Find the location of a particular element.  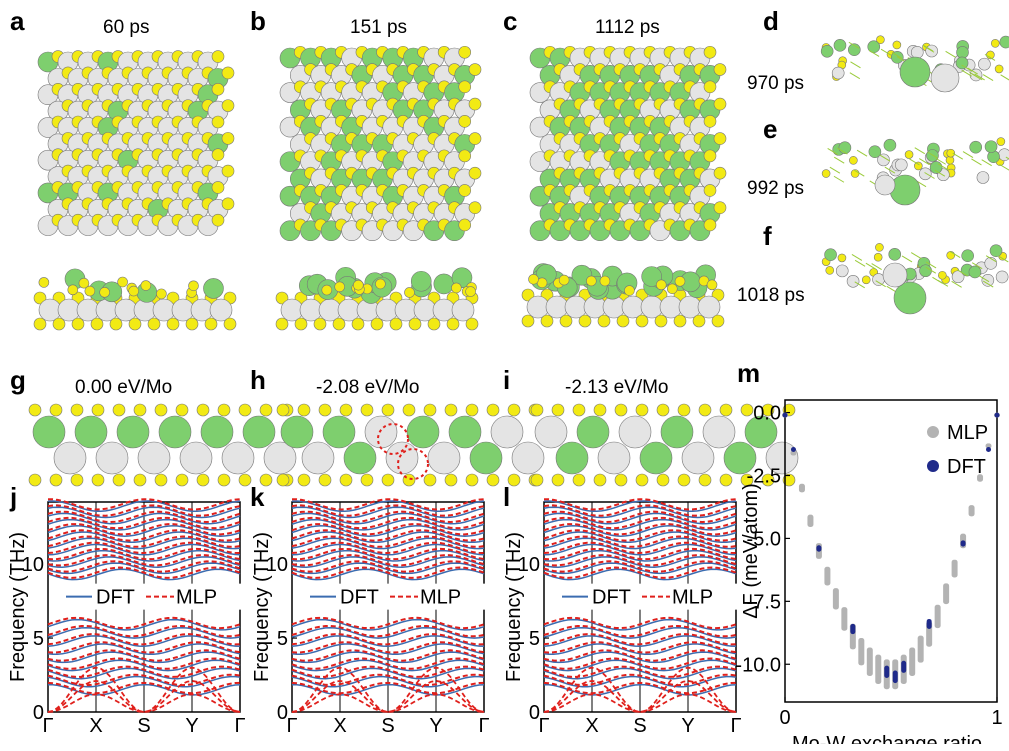

panel-c-title: 1112 ps is located at coordinates (627, 27).